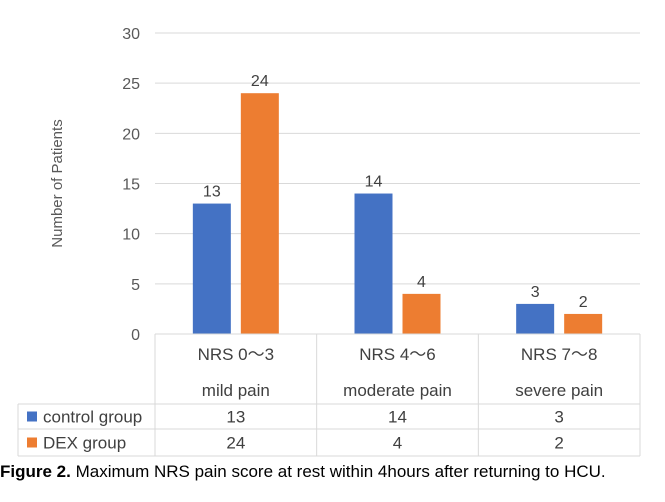 This screenshot has height=502, width=665. What do you see at coordinates (131, 84) in the screenshot?
I see `y-tick-label: 25` at bounding box center [131, 84].